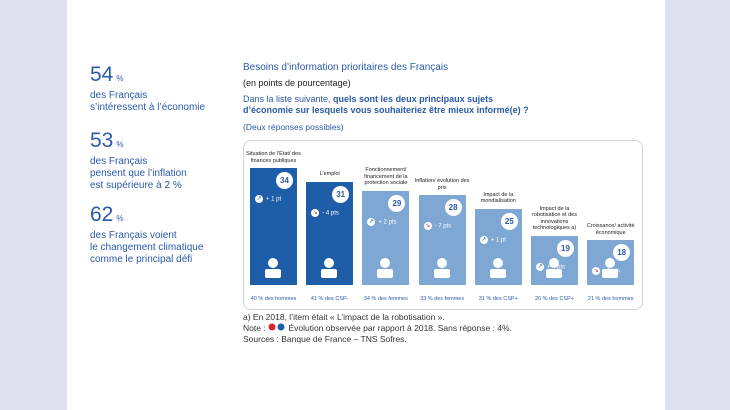 This screenshot has width=730, height=410. I want to click on stat-value: 62, so click(102, 214).